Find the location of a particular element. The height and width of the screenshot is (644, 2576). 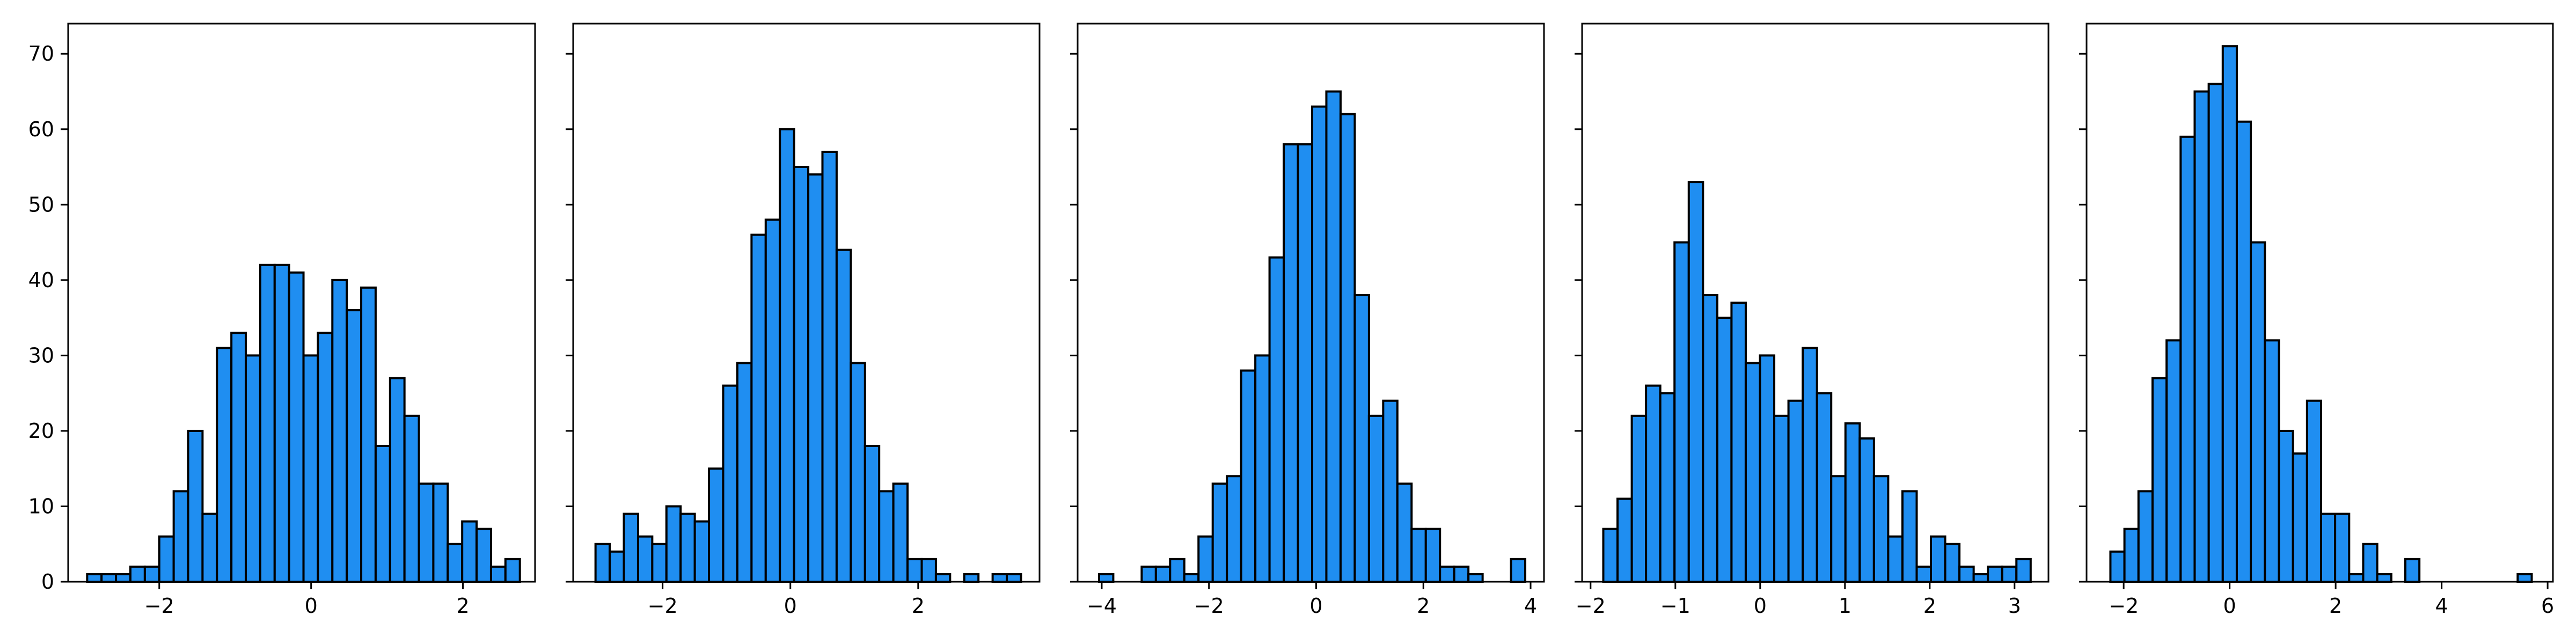

x-tick-label: −2 is located at coordinates (1209, 606).